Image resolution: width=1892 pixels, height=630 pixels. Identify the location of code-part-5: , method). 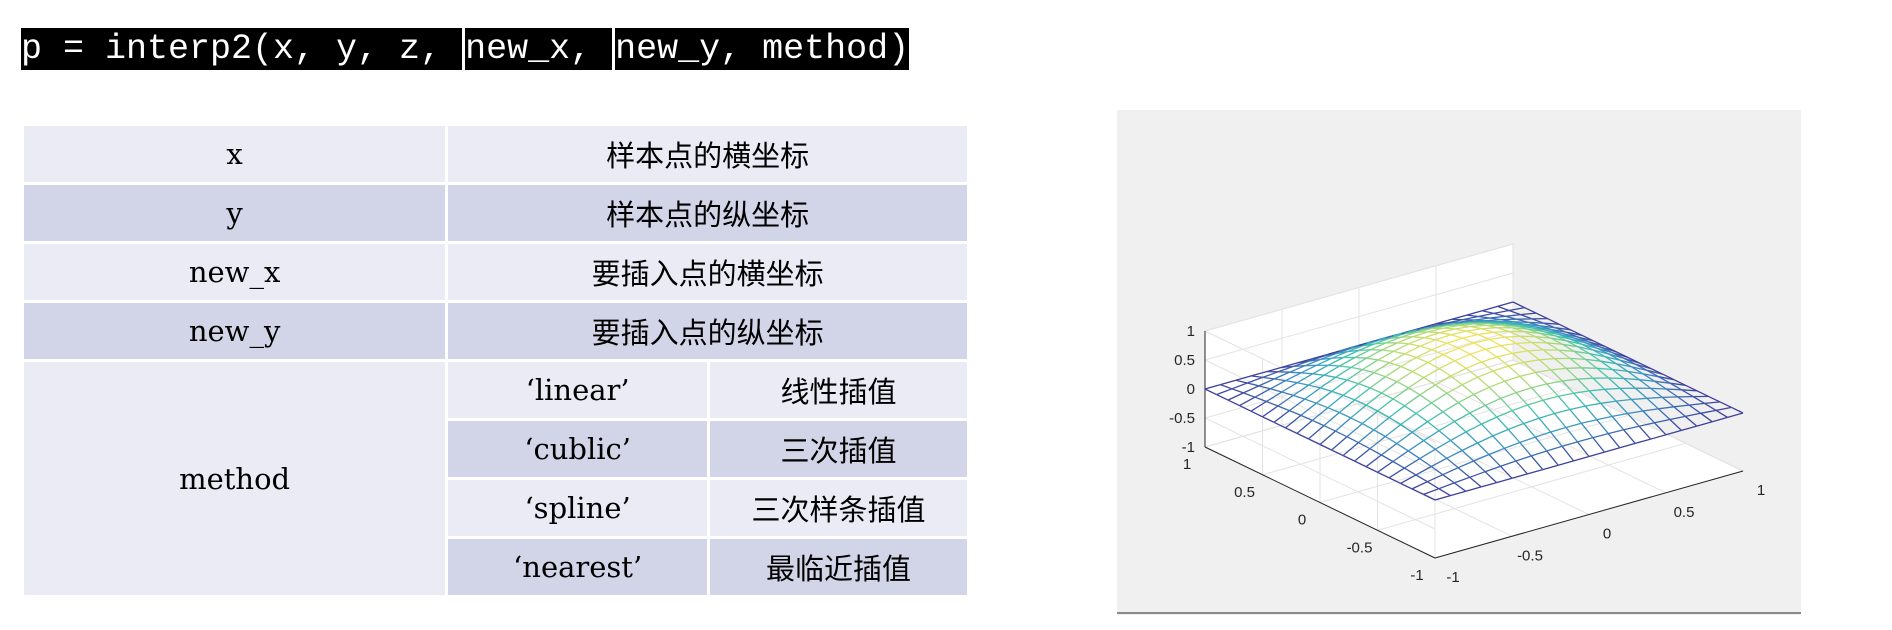
(815, 49).